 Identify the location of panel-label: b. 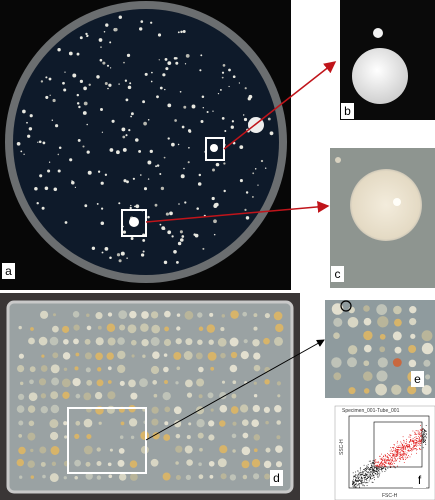
(347, 111).